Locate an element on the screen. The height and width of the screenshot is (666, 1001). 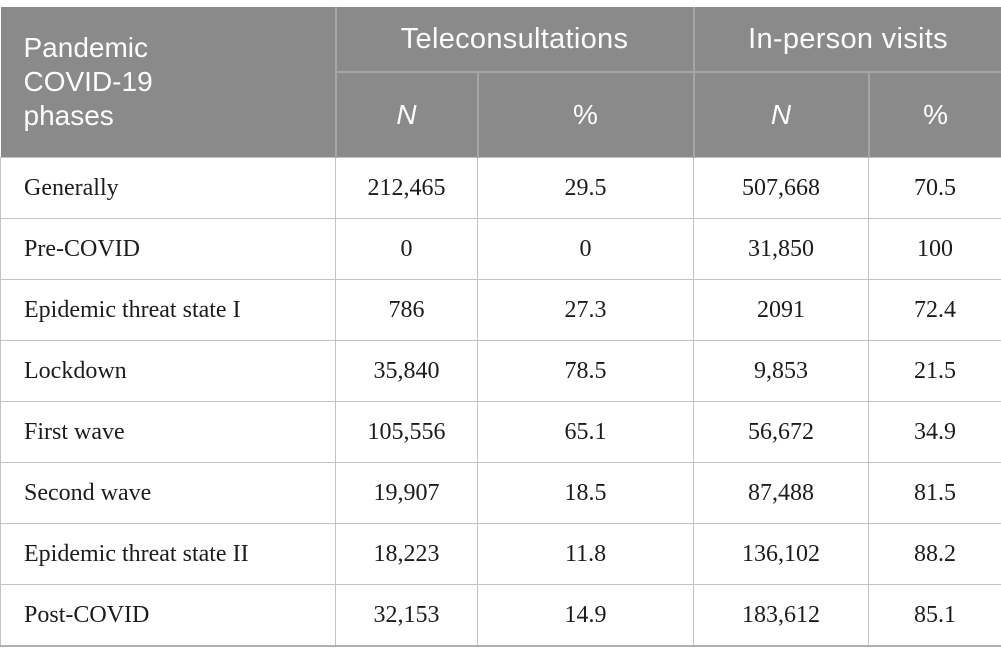
phases-column-header: Pandemic COVID-19 phases is located at coordinates (168, 82).